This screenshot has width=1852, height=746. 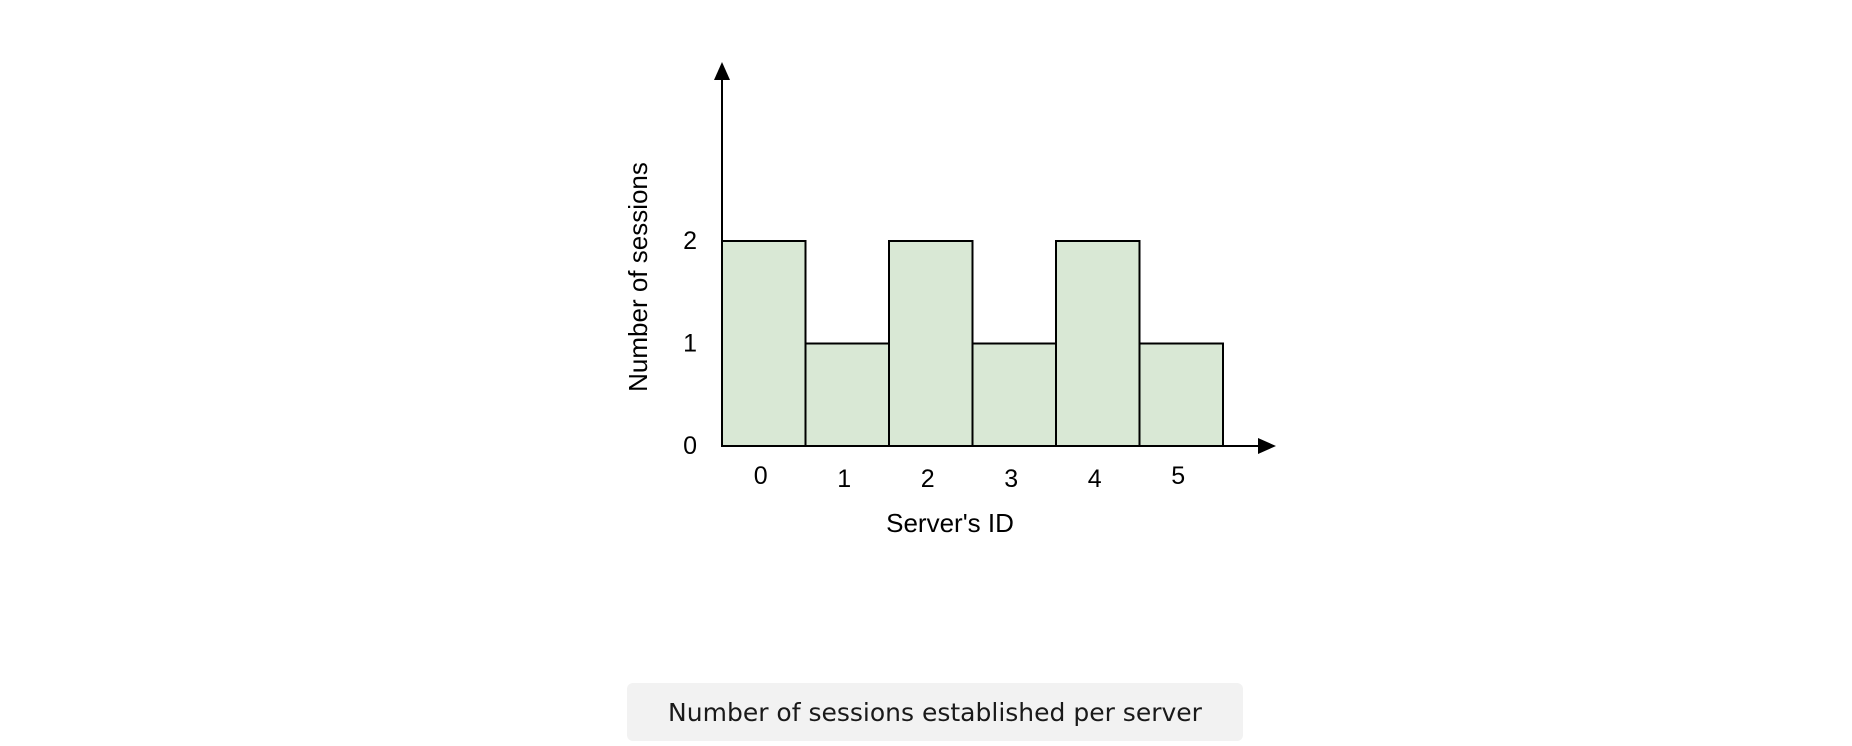 I want to click on x-tick-label: 5, so click(x=1178, y=476).